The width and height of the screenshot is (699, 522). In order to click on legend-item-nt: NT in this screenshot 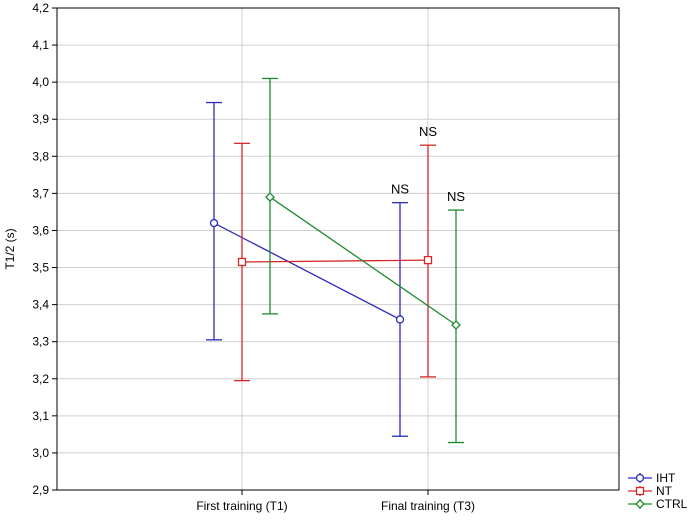, I will do `click(650, 491)`.